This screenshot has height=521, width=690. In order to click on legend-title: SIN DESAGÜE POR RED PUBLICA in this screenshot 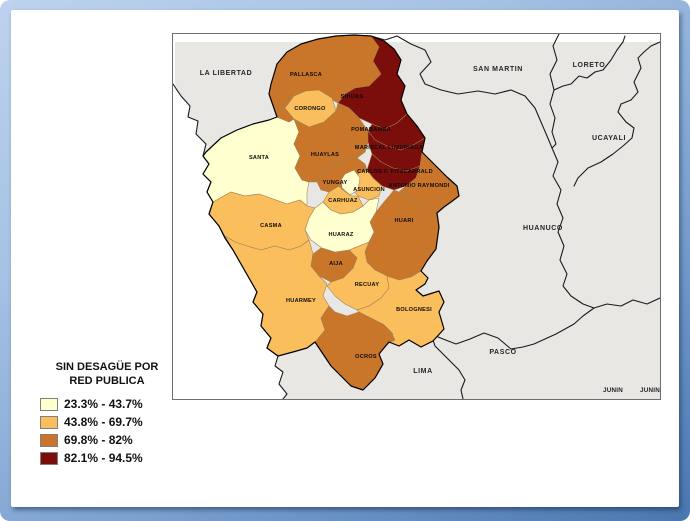, I will do `click(107, 374)`.